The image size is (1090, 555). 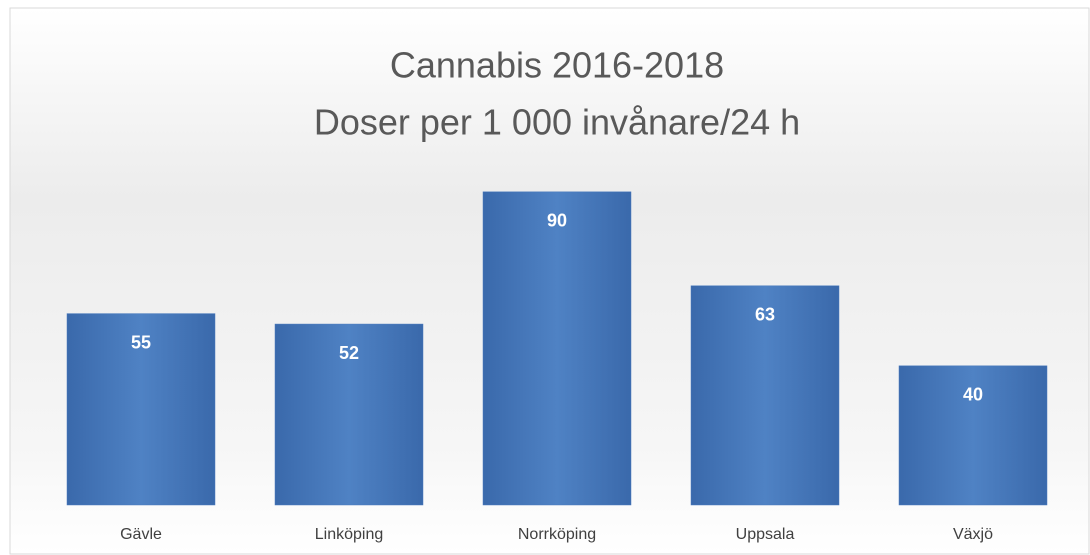 I want to click on x-tick-label: Linköping, so click(x=349, y=534).